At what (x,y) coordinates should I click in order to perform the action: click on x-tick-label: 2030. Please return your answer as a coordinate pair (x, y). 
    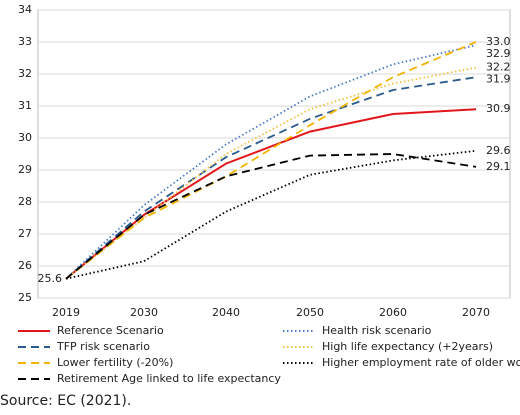
    Looking at the image, I should click on (144, 312).